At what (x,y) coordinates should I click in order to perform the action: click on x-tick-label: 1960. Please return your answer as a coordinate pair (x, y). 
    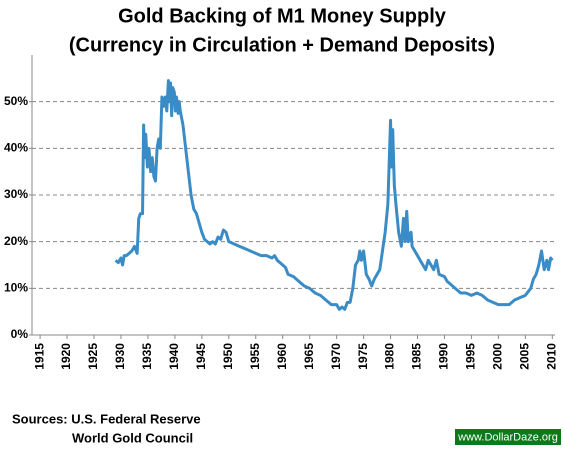
    Looking at the image, I should click on (282, 356).